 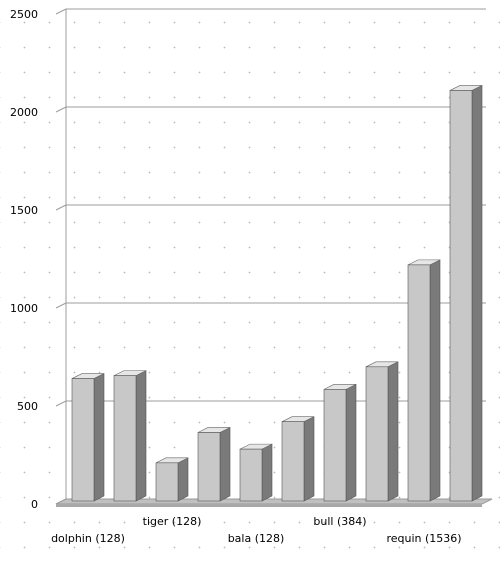 I want to click on x-tick-label: bala (128), so click(x=256, y=538).